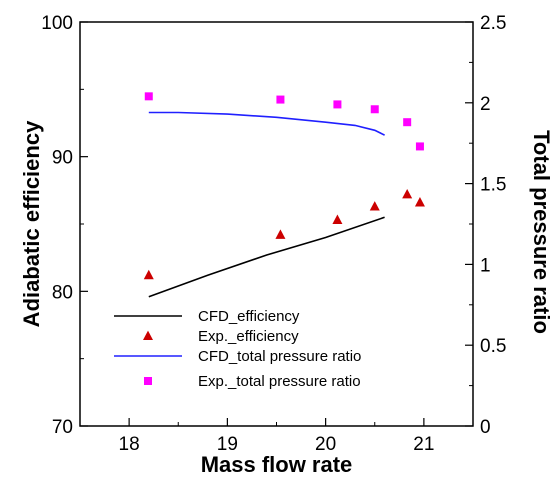 This screenshot has width=550, height=480. What do you see at coordinates (227, 444) in the screenshot?
I see `x-tick-label: 19` at bounding box center [227, 444].